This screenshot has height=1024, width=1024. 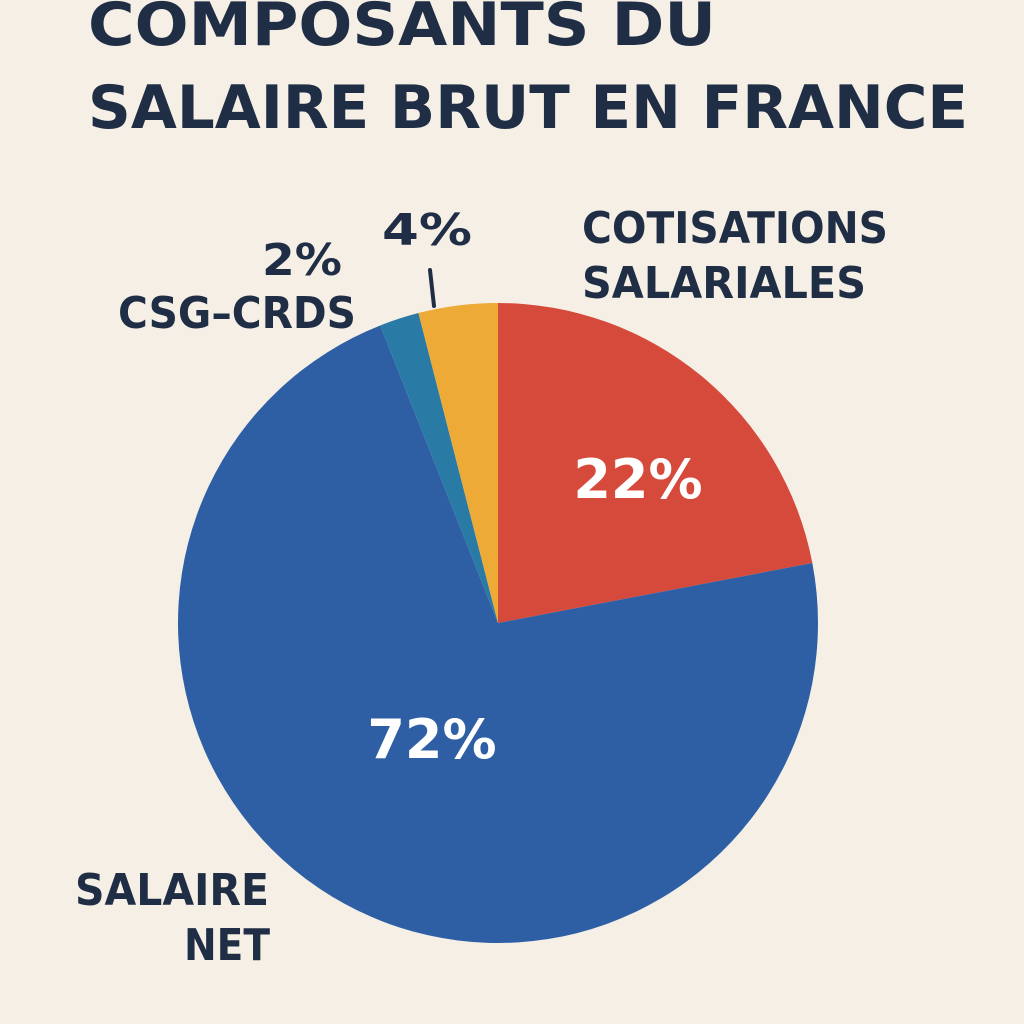 What do you see at coordinates (402, 30) in the screenshot?
I see `chart-title-line-1: COMPOSANTS DU` at bounding box center [402, 30].